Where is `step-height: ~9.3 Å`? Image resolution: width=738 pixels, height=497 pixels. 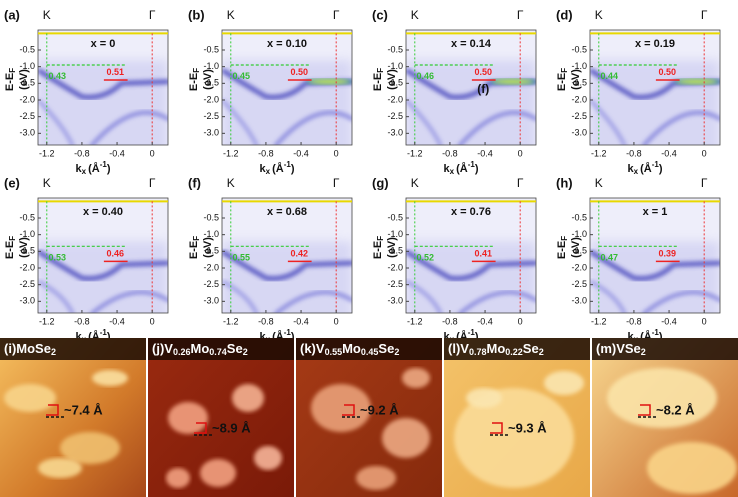
step-height: ~9.3 Å is located at coordinates (527, 427).